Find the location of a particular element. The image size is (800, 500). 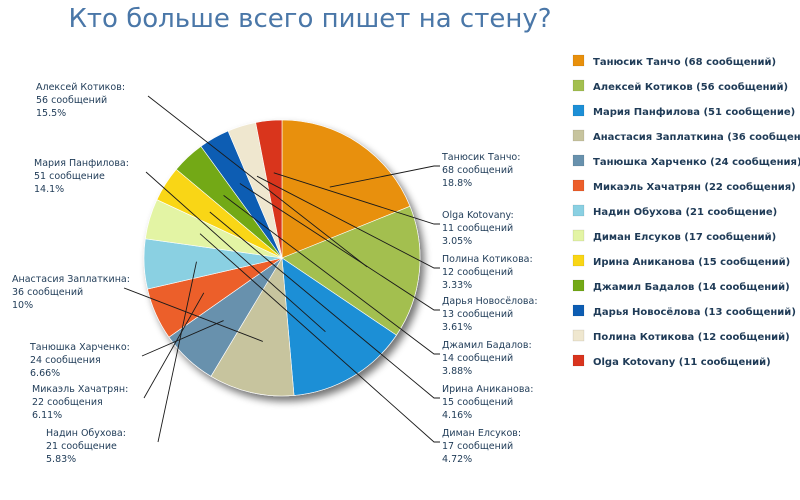

slice-label-name: Танюшка Харченко: is located at coordinates (79, 347).